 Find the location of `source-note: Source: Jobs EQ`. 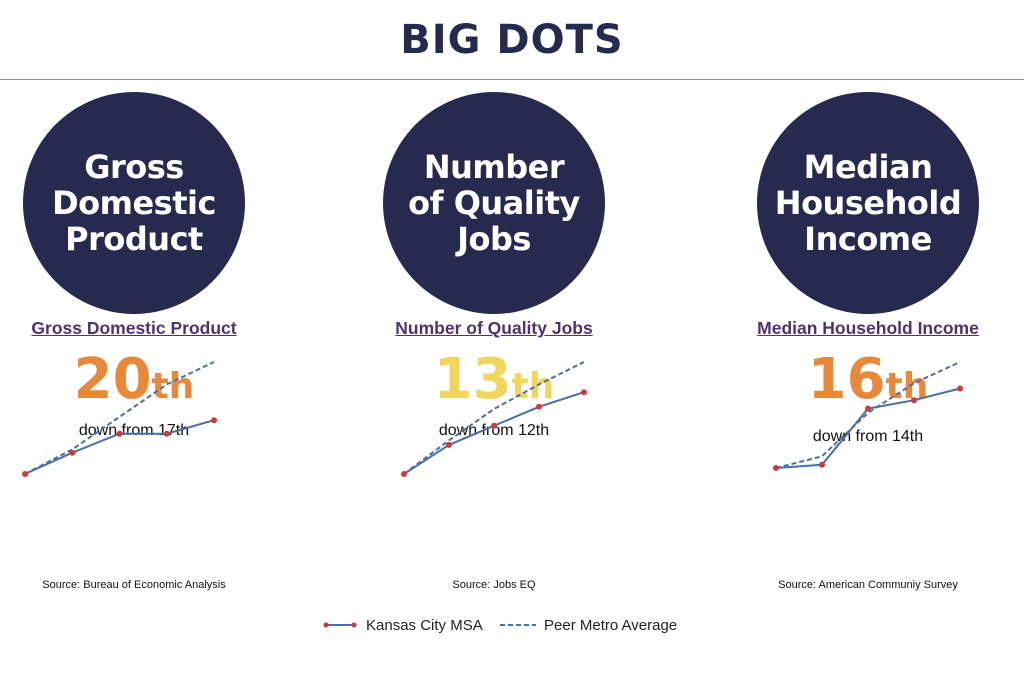

source-note: Source: Jobs EQ is located at coordinates (494, 585).